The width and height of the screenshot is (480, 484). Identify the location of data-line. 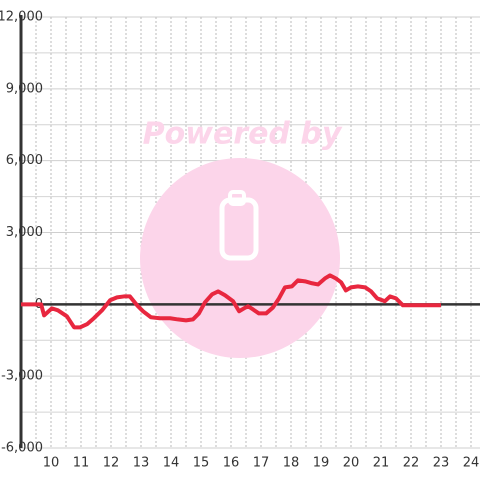
(231, 301).